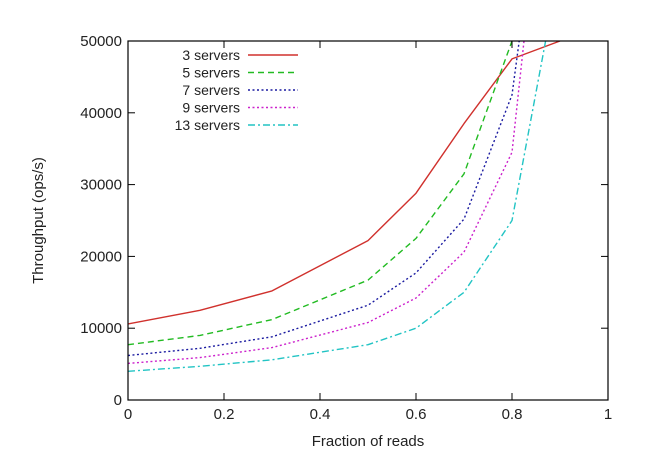  What do you see at coordinates (211, 55) in the screenshot?
I see `legend-label: 3 servers` at bounding box center [211, 55].